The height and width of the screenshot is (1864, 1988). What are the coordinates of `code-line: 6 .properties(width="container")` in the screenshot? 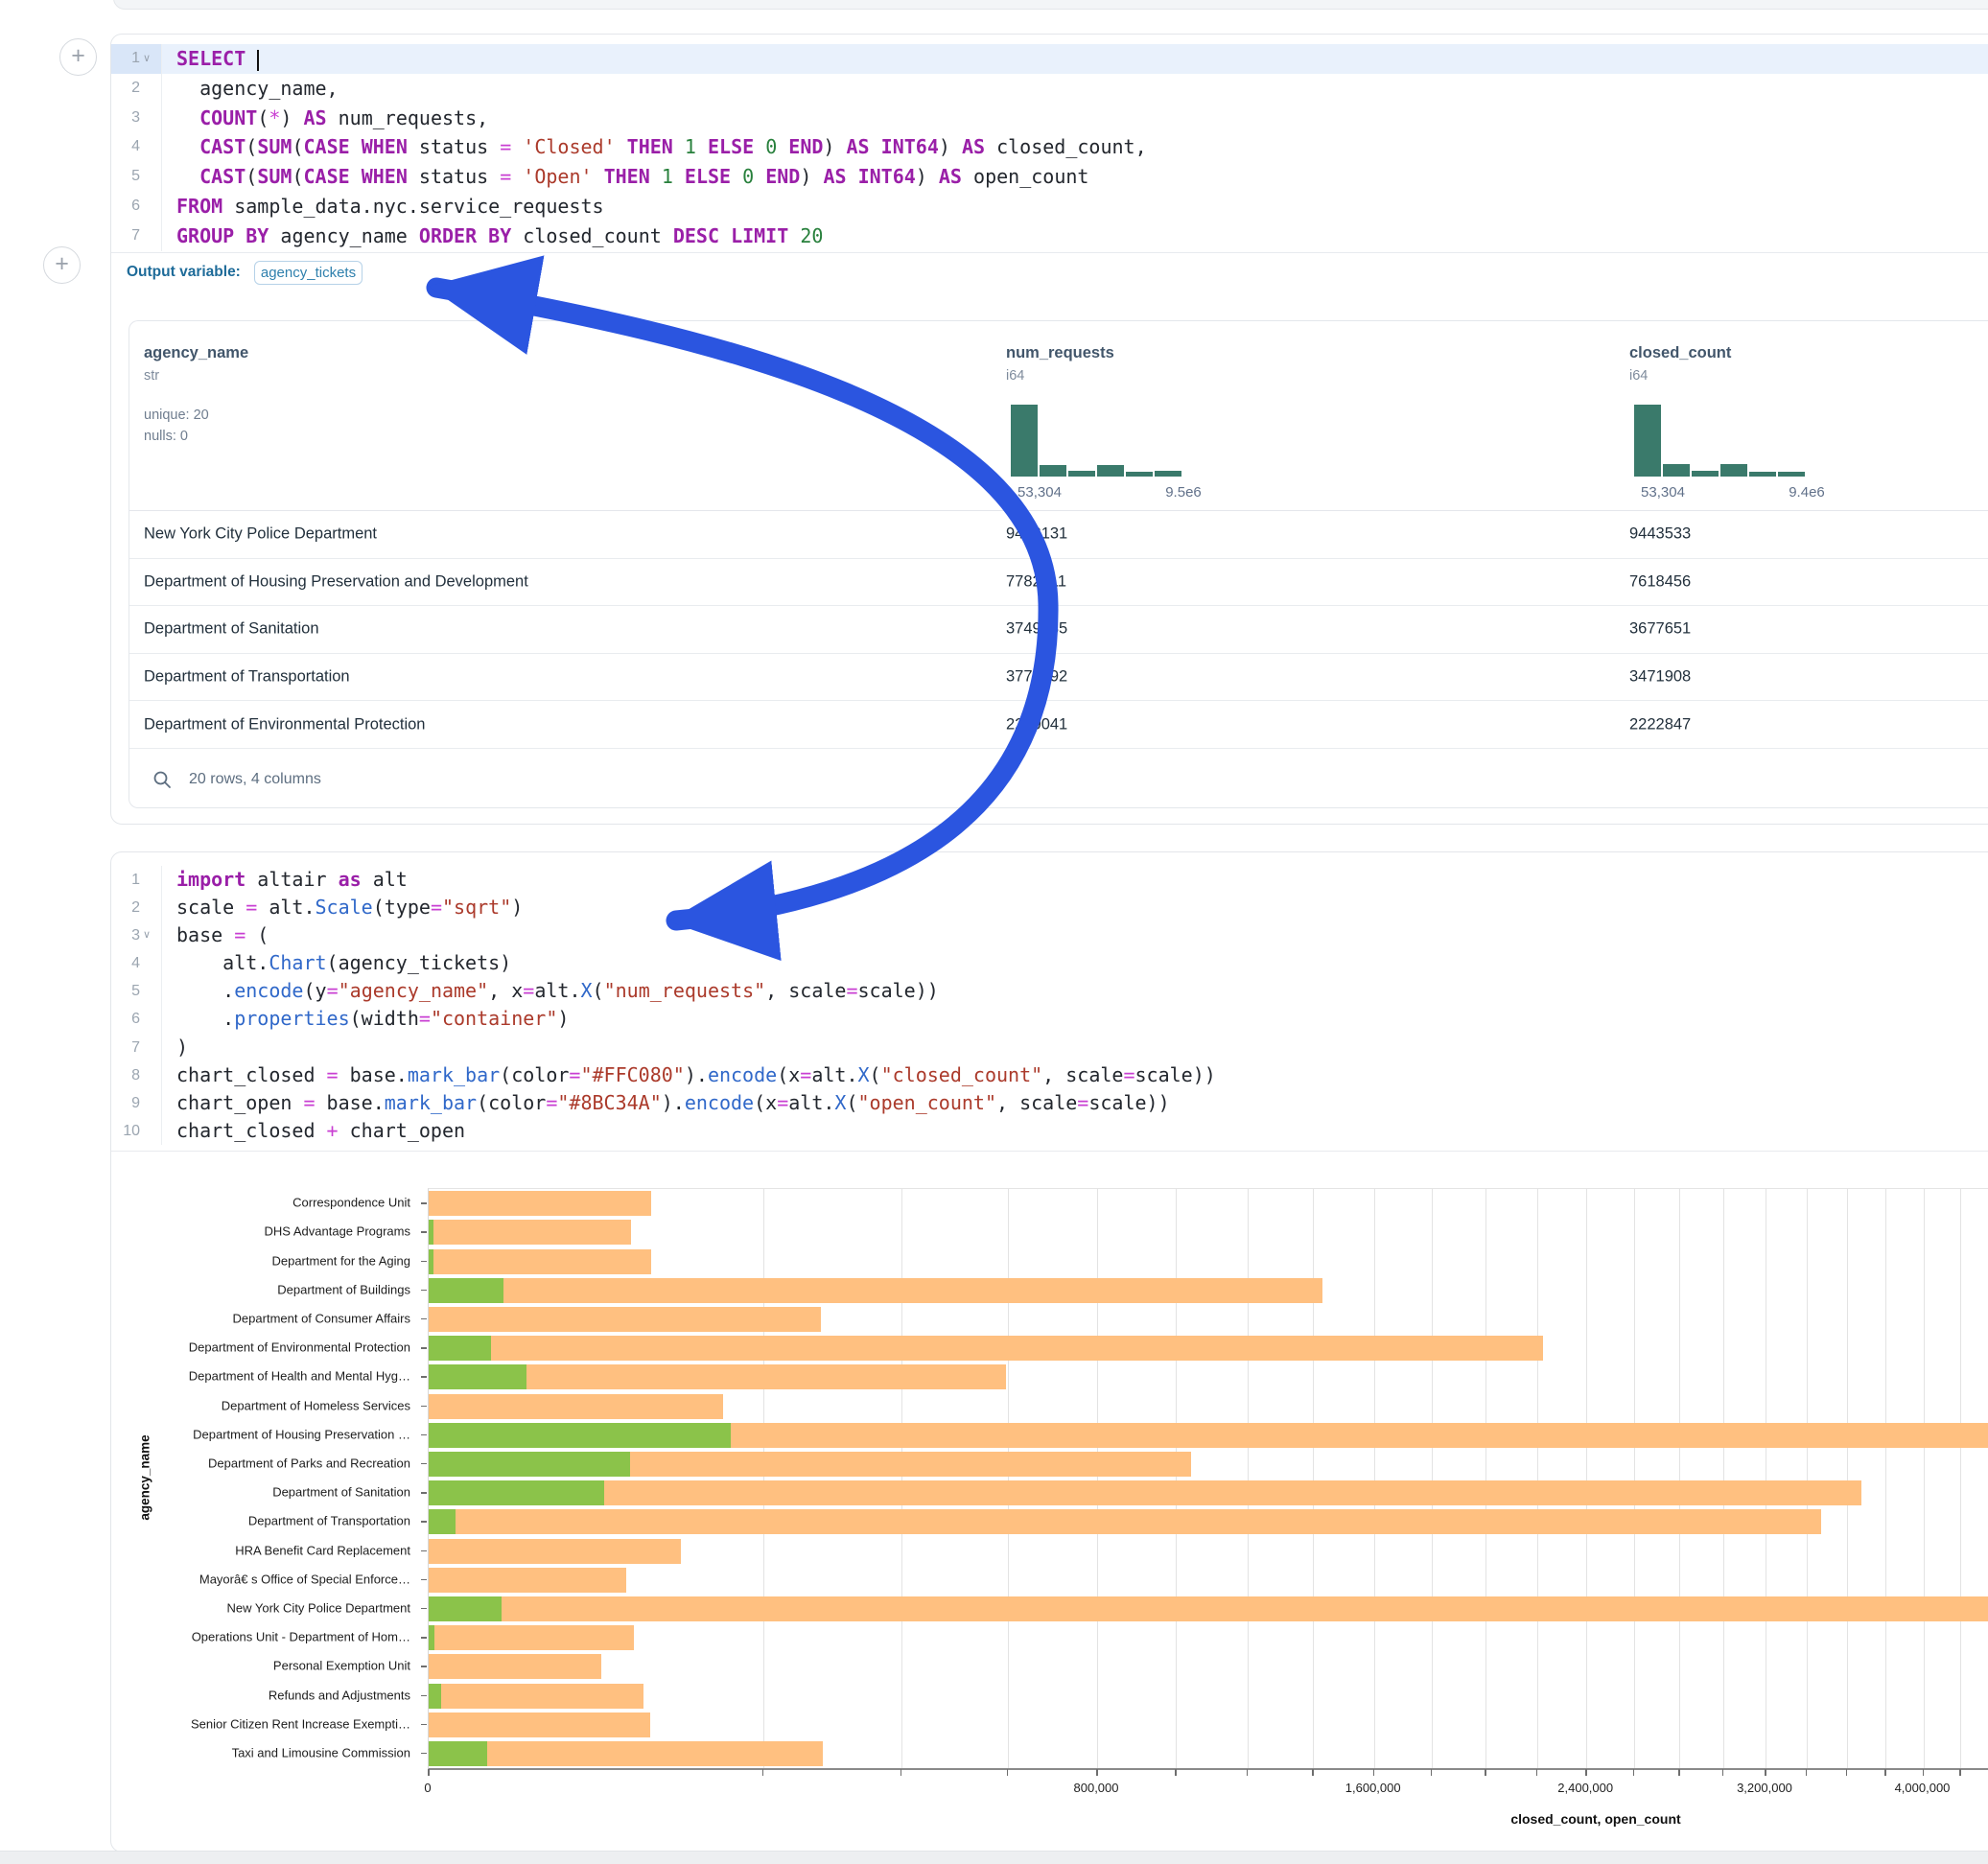 It's located at (1049, 1019).